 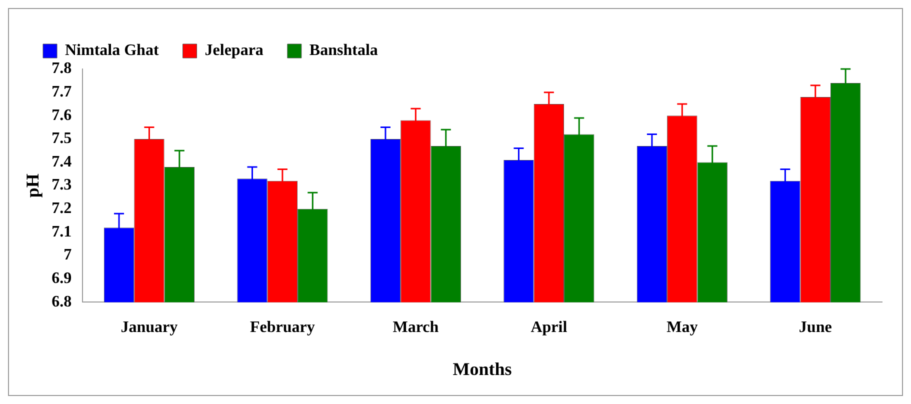 I want to click on y-tick-label: 7.3, so click(x=62, y=185).